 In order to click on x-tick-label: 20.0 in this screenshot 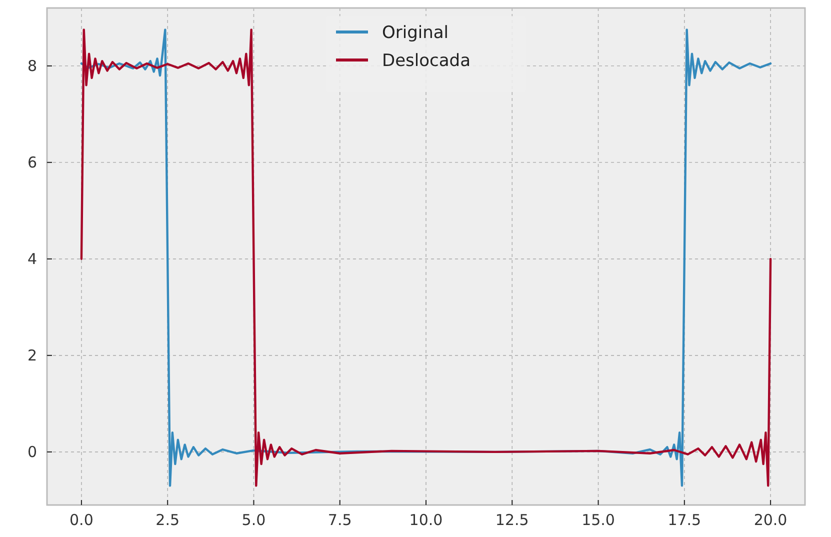, I will do `click(771, 520)`.